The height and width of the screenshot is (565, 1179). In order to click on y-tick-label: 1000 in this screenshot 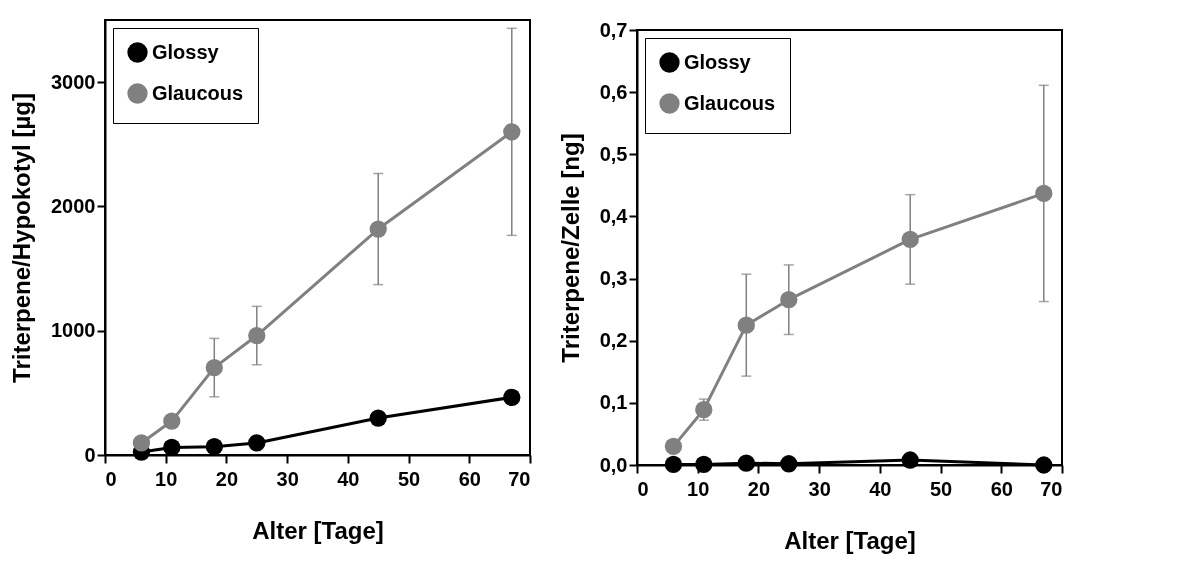, I will do `click(73, 330)`.